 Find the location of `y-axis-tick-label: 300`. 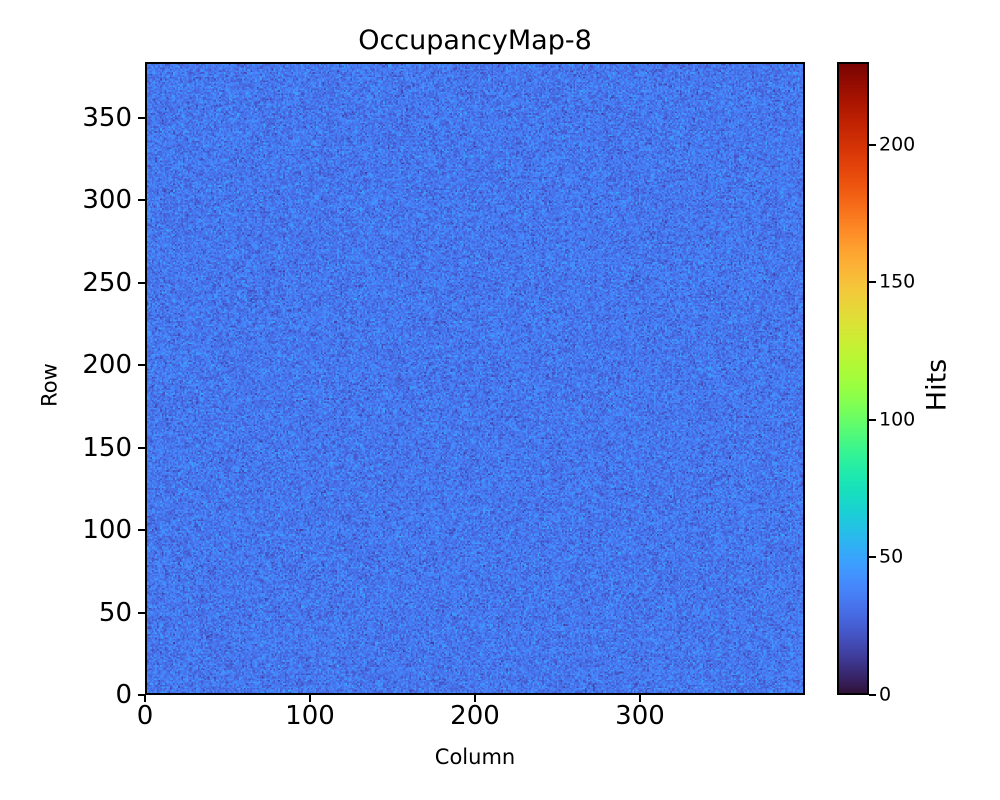

y-axis-tick-label: 300 is located at coordinates (107, 200).